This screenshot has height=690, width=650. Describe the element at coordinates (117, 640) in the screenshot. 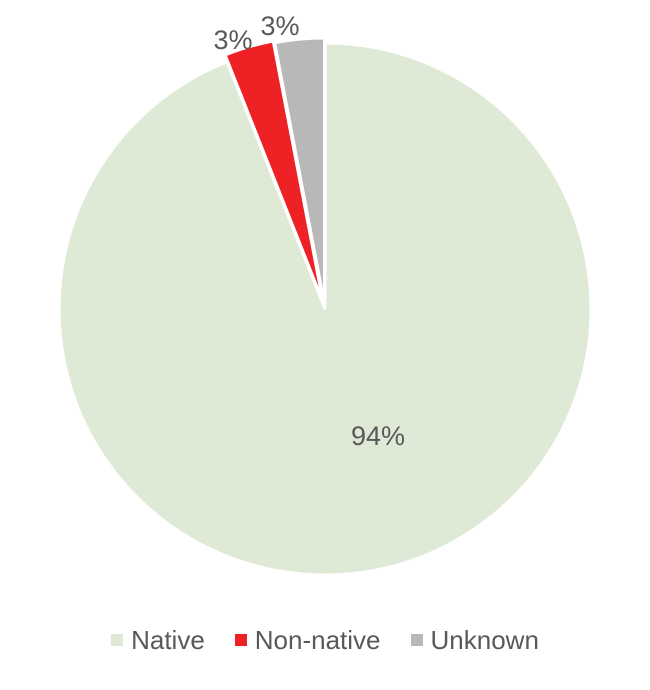

I see `legend-swatch-native` at that location.